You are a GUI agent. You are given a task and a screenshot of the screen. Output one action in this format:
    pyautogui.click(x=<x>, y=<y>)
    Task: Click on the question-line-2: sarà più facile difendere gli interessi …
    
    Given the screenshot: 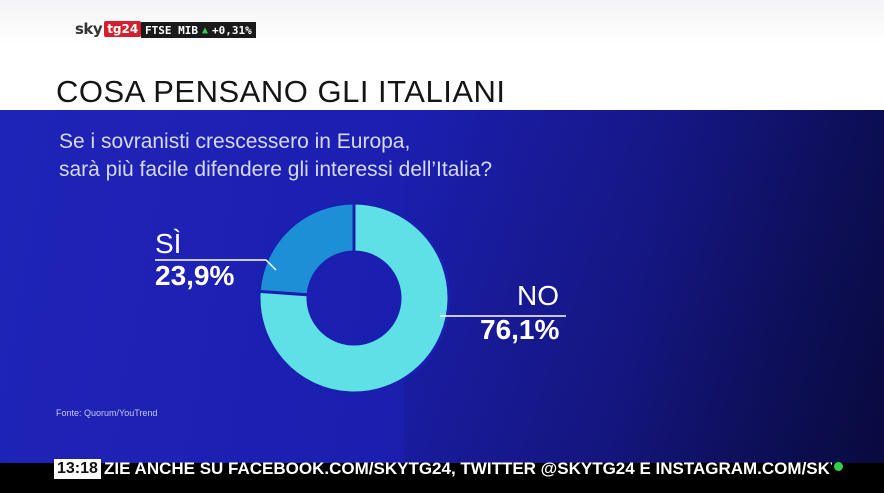 What is the action you would take?
    pyautogui.click(x=276, y=169)
    